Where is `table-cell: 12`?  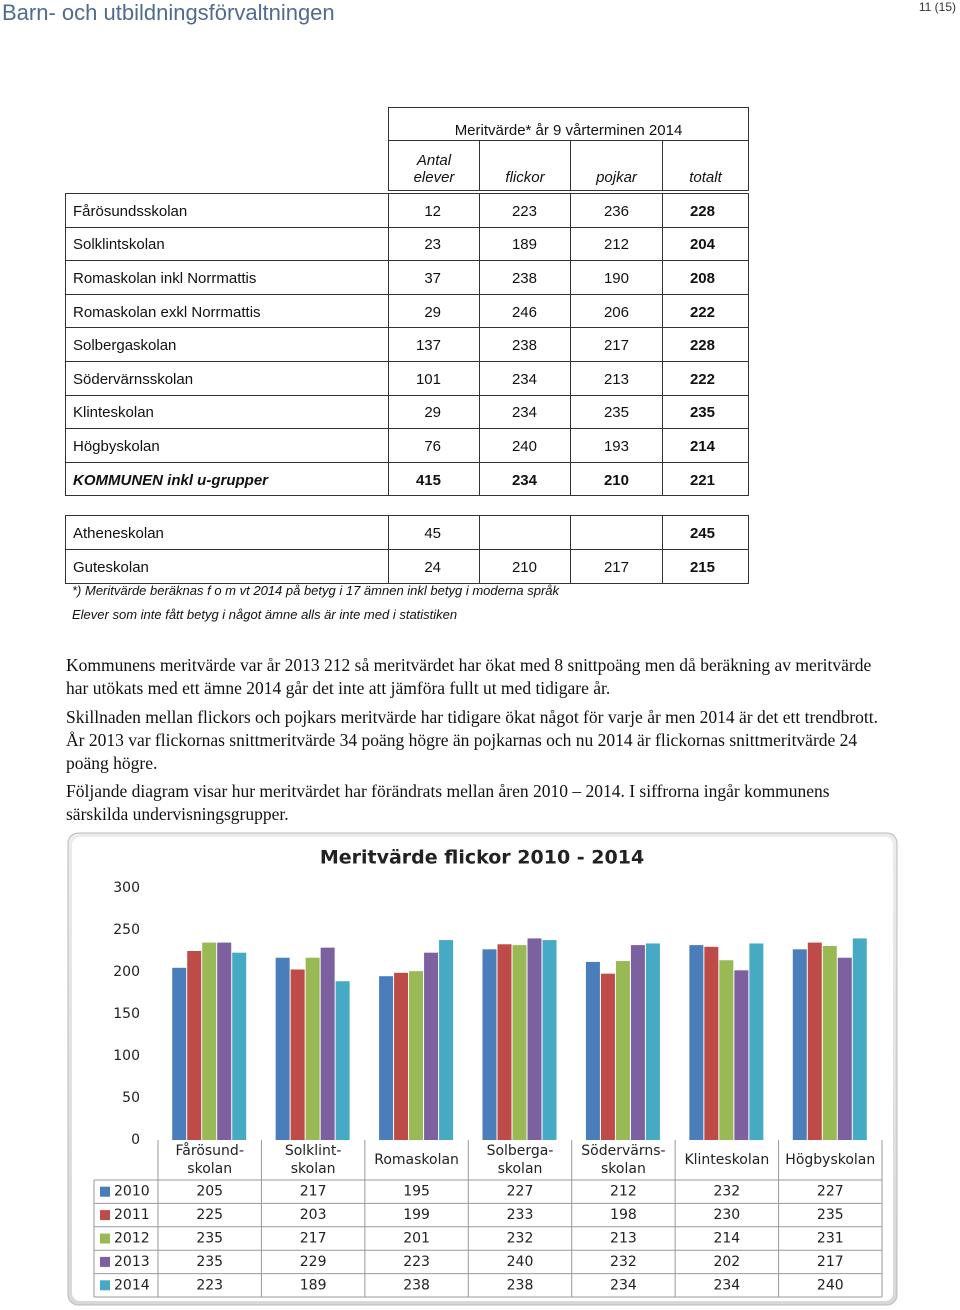
table-cell: 12 is located at coordinates (434, 210).